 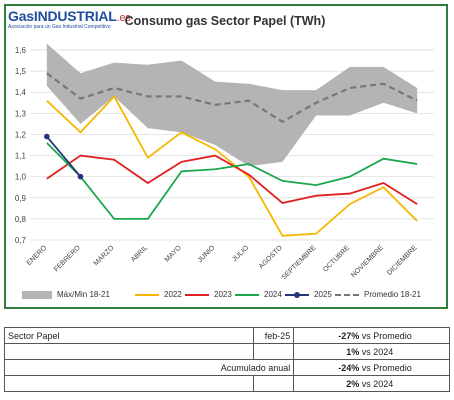 I want to click on legend-item-2023: 2023, so click(x=208, y=294).